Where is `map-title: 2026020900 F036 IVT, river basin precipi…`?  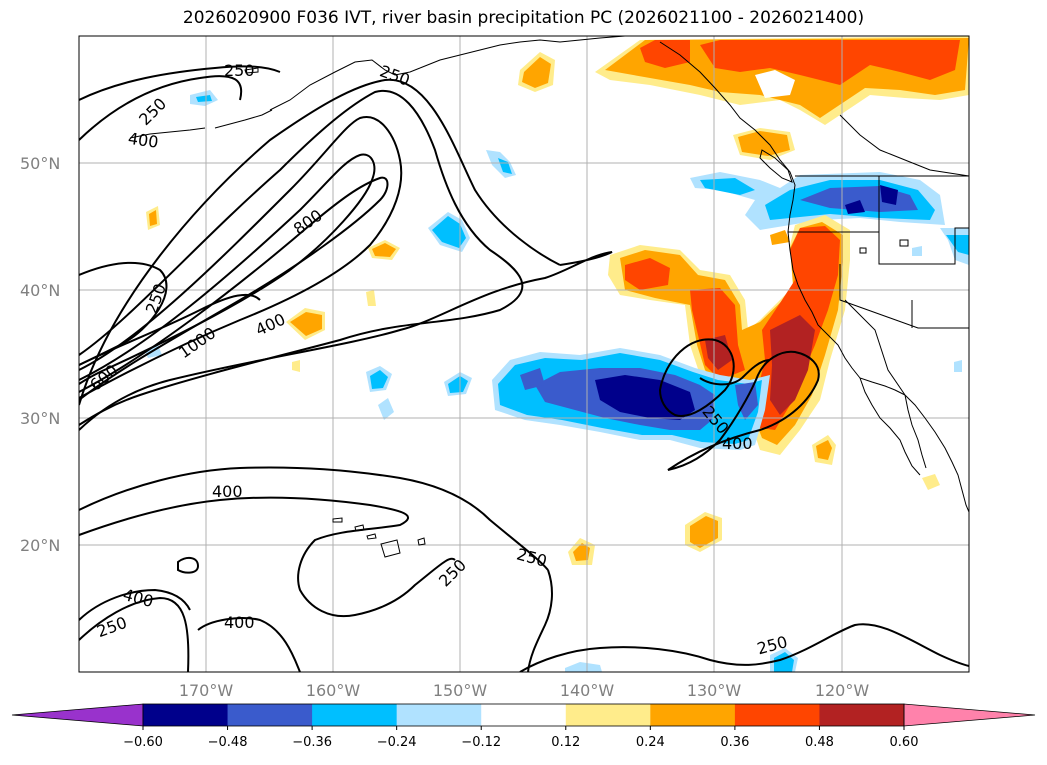 map-title: 2026020900 F036 IVT, river basin precipi… is located at coordinates (523, 18).